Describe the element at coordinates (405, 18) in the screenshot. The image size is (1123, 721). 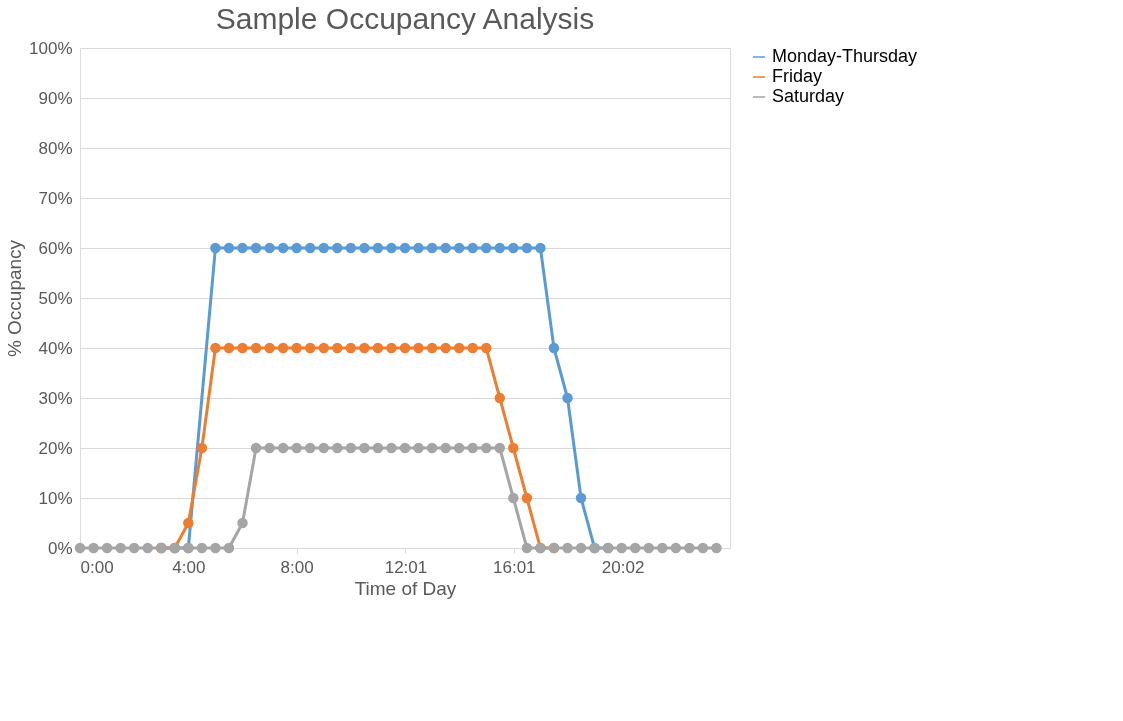
I see `chart-title: Sample Occupancy Analysis` at that location.